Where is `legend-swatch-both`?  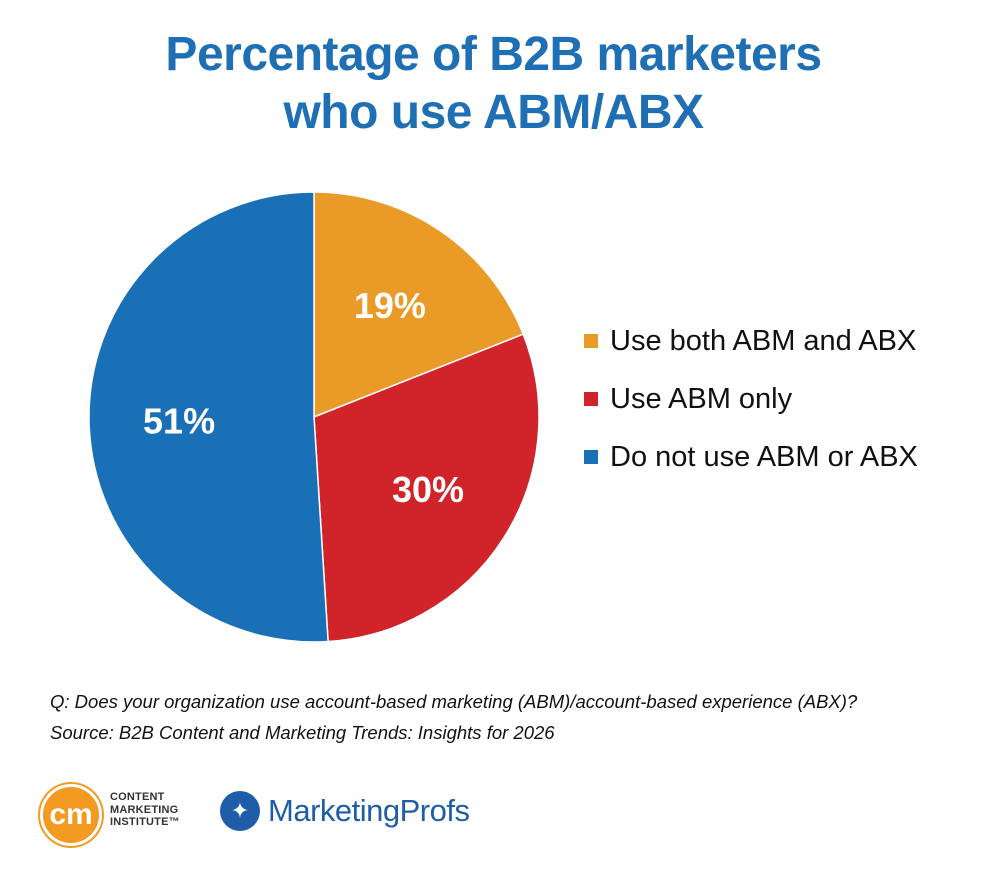
legend-swatch-both is located at coordinates (591, 341).